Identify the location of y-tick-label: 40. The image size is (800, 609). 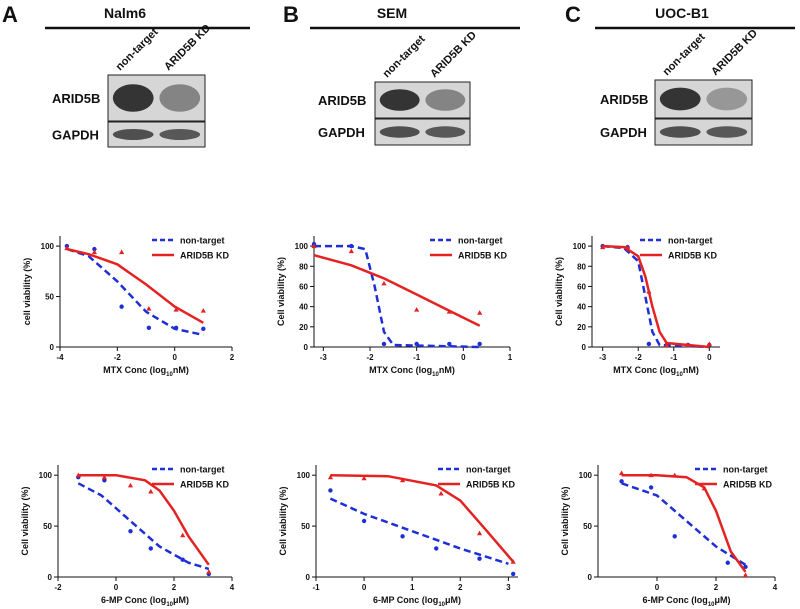
(581, 307).